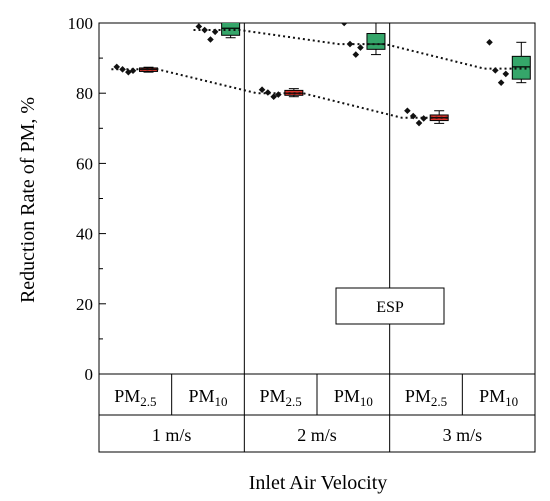 This screenshot has width=550, height=501. What do you see at coordinates (84, 93) in the screenshot?
I see `y-tick-label: 80` at bounding box center [84, 93].